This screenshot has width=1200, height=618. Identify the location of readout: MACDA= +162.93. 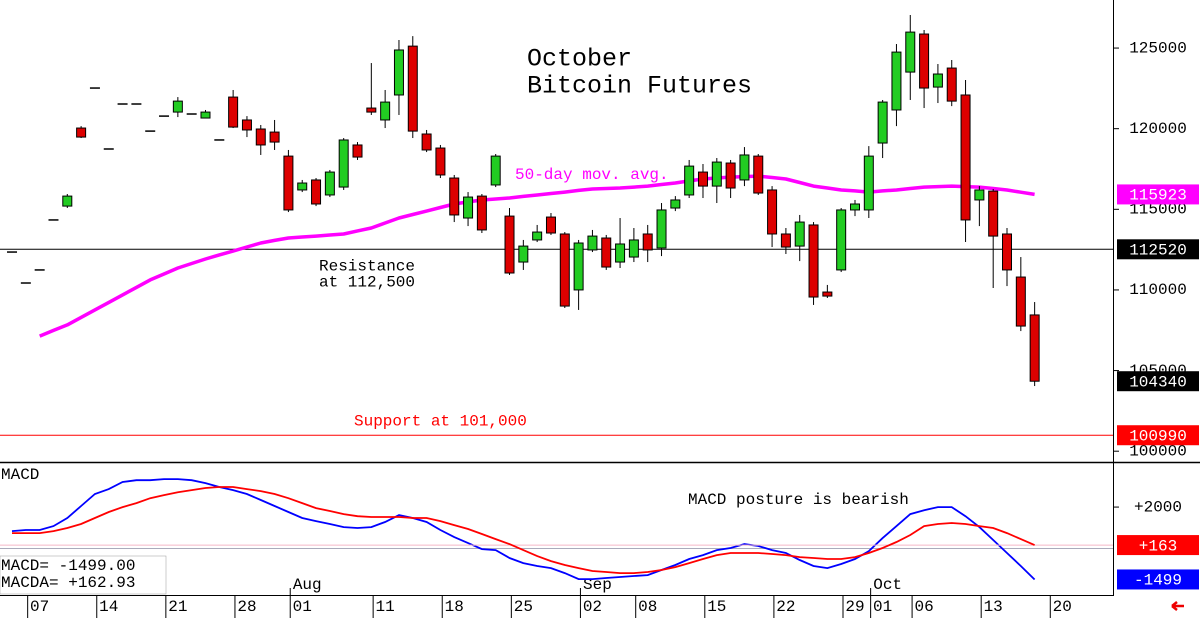
(68, 583).